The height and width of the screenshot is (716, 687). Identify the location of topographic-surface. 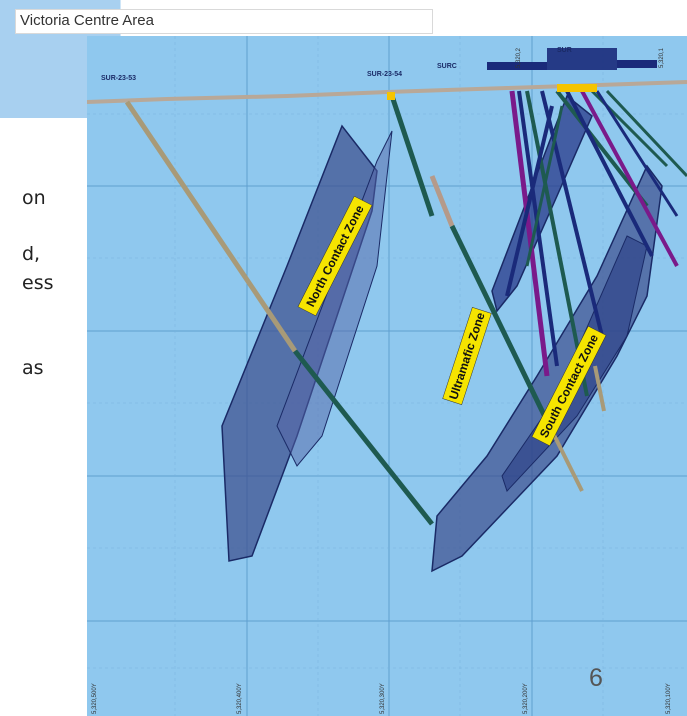
(387, 92).